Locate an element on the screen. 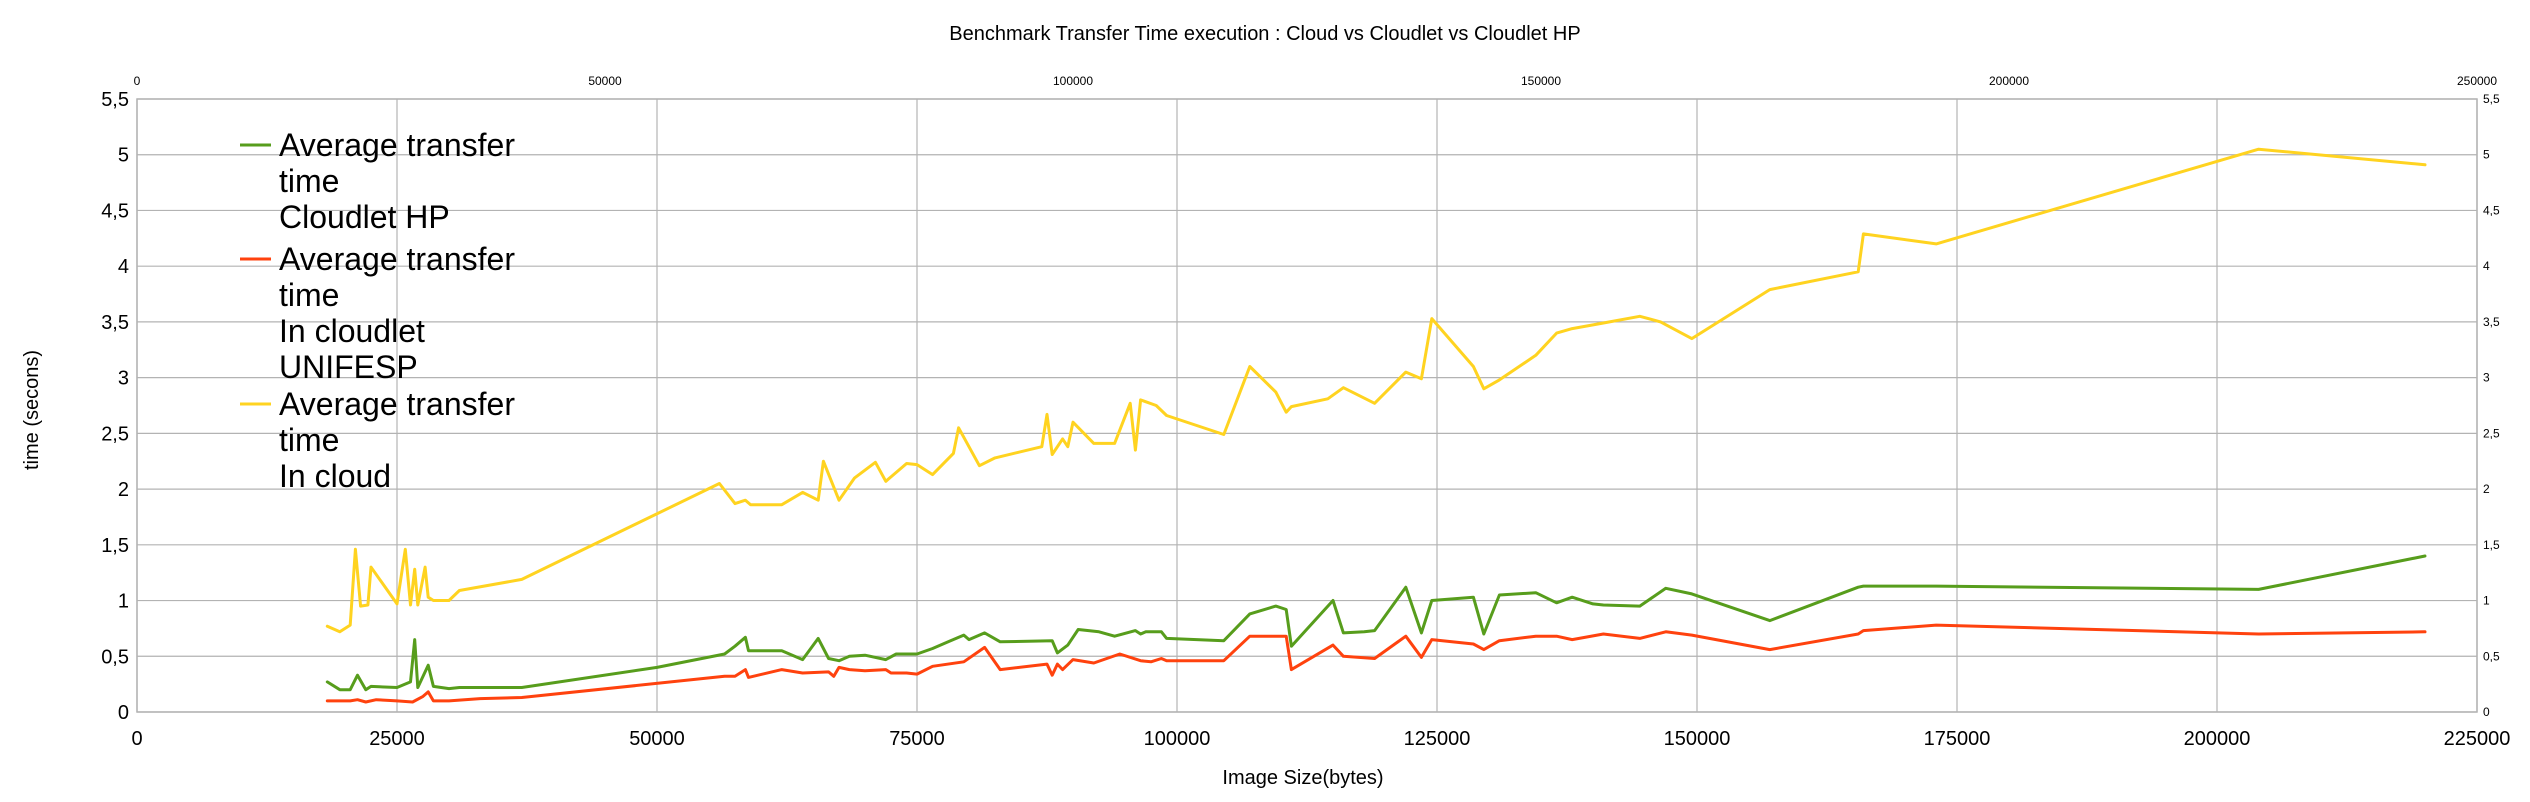 The width and height of the screenshot is (2530, 802). secondary-y-tick-label: 4 is located at coordinates (2486, 266).